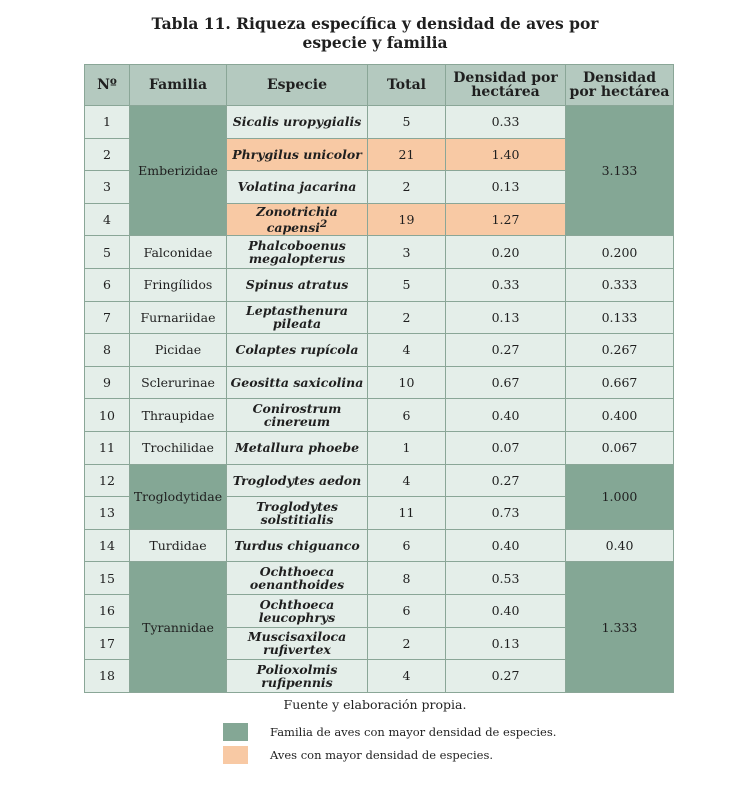 Image resolution: width=750 pixels, height=790 pixels. I want to click on family-cell: Emberizidae, so click(178, 170).